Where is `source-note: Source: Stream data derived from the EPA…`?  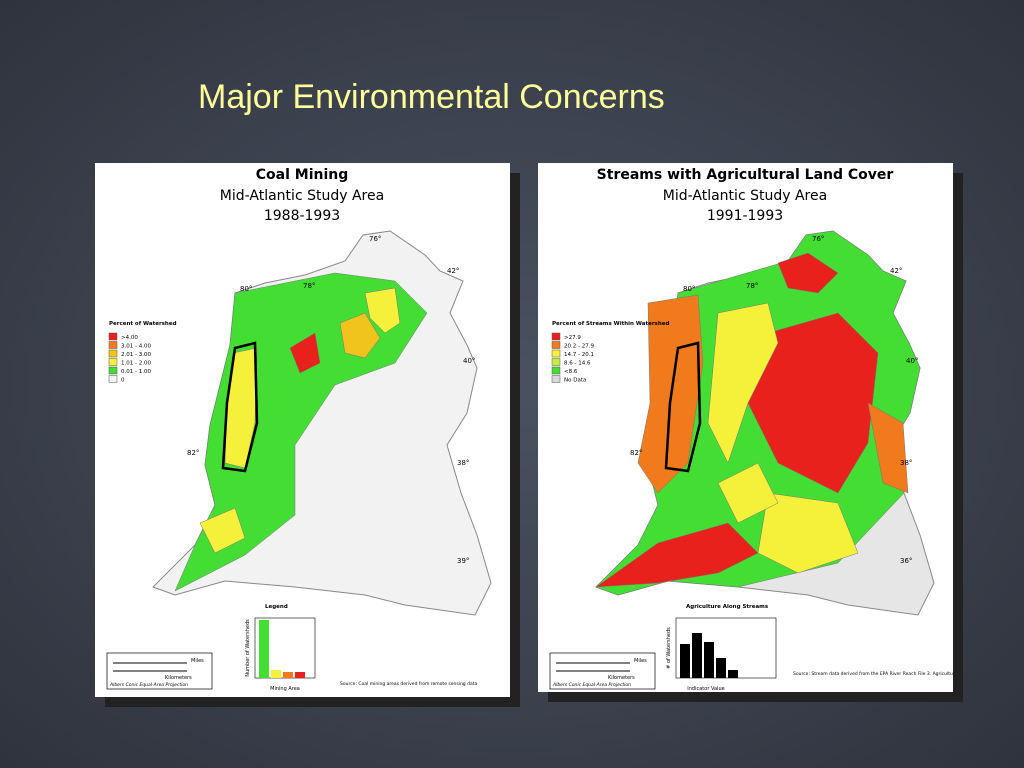 source-note: Source: Stream data derived from the EPA… is located at coordinates (873, 674).